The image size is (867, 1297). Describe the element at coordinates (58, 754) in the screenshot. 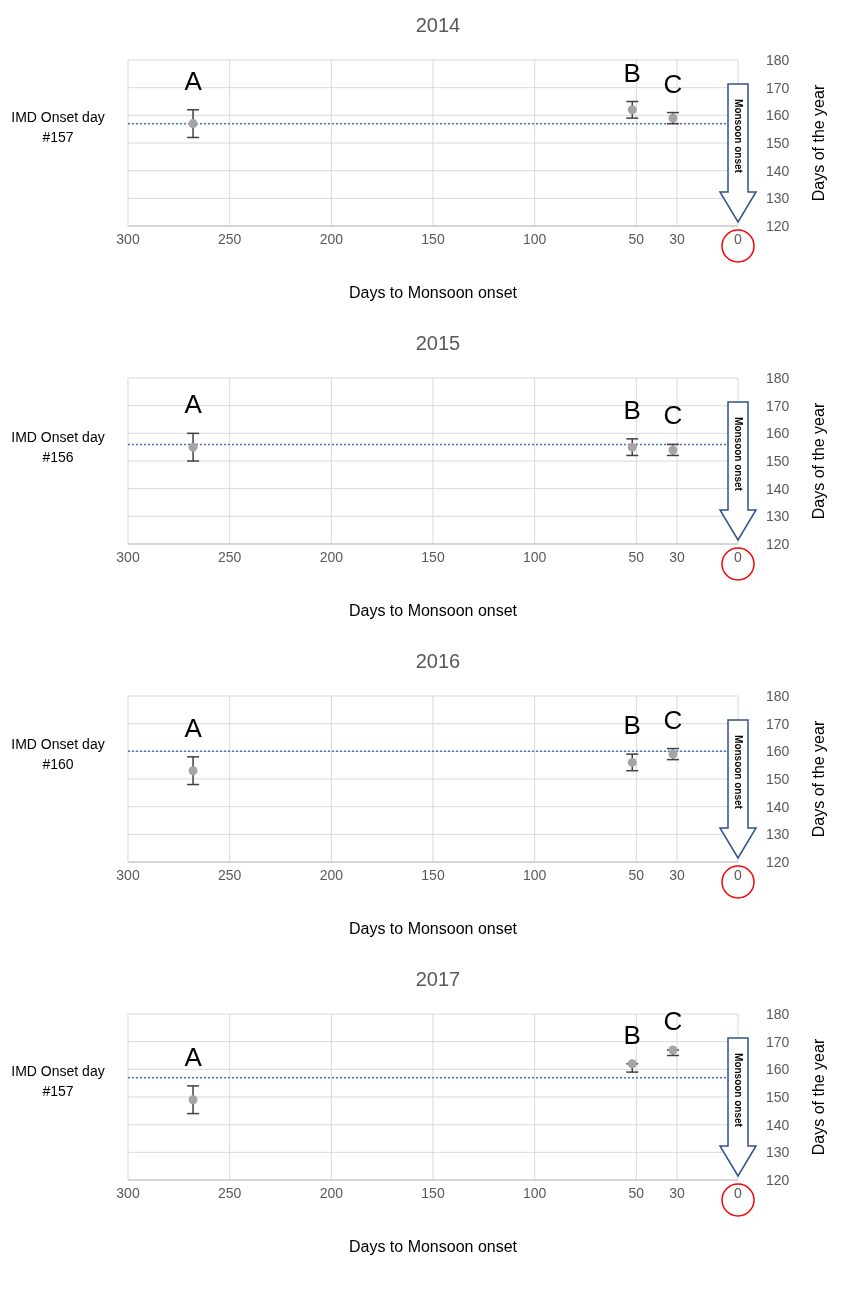

I see `ref-line-label: IMD Onset day #160` at that location.